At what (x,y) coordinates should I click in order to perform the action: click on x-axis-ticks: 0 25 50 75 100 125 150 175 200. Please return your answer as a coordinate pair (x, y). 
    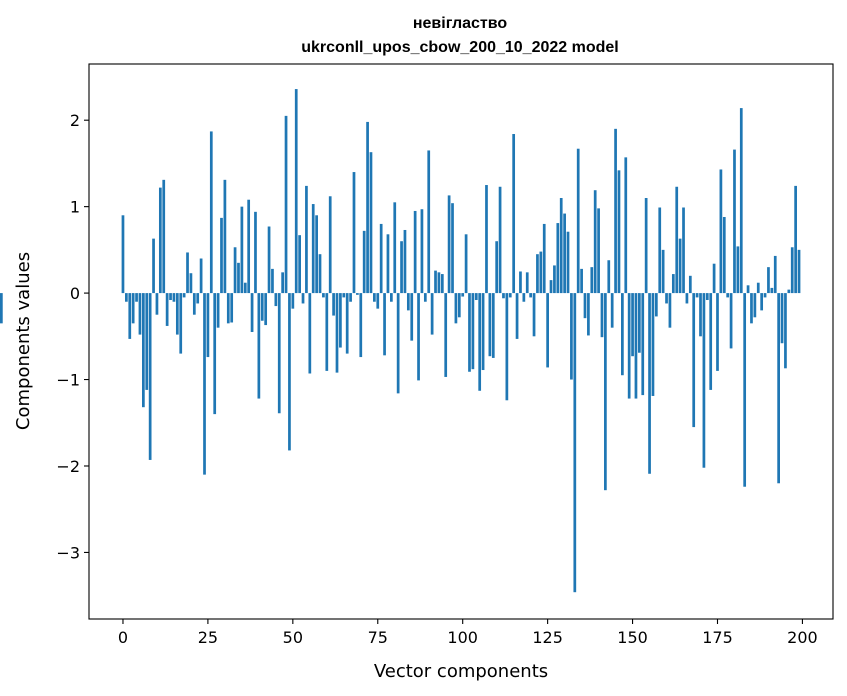
    Looking at the image, I should click on (468, 633).